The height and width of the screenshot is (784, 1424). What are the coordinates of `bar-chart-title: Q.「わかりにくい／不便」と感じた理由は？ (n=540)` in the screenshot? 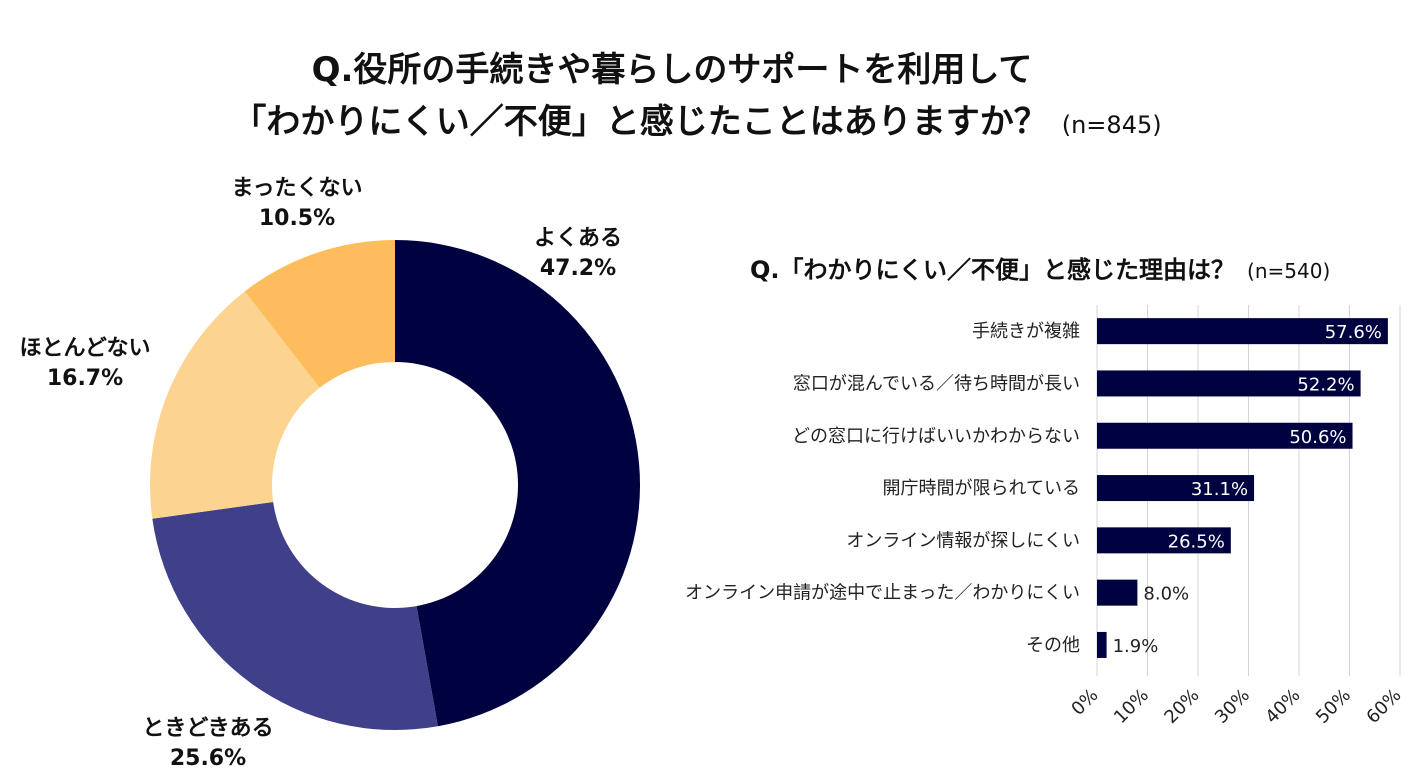 It's located at (1040, 270).